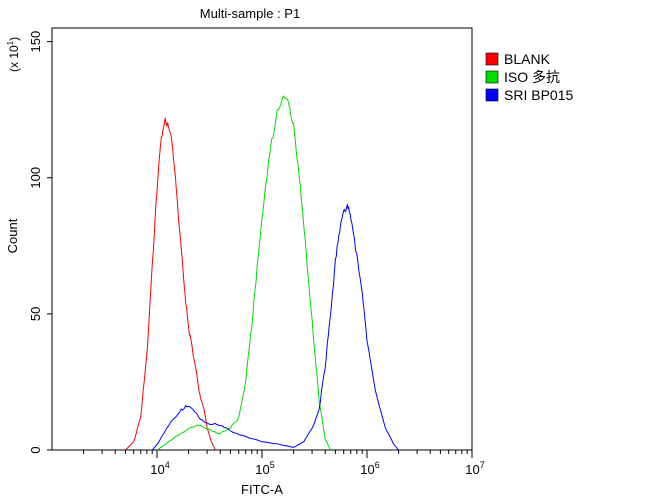 This screenshot has width=650, height=499. I want to click on x-tick-label: 10⁶, so click(369, 468).